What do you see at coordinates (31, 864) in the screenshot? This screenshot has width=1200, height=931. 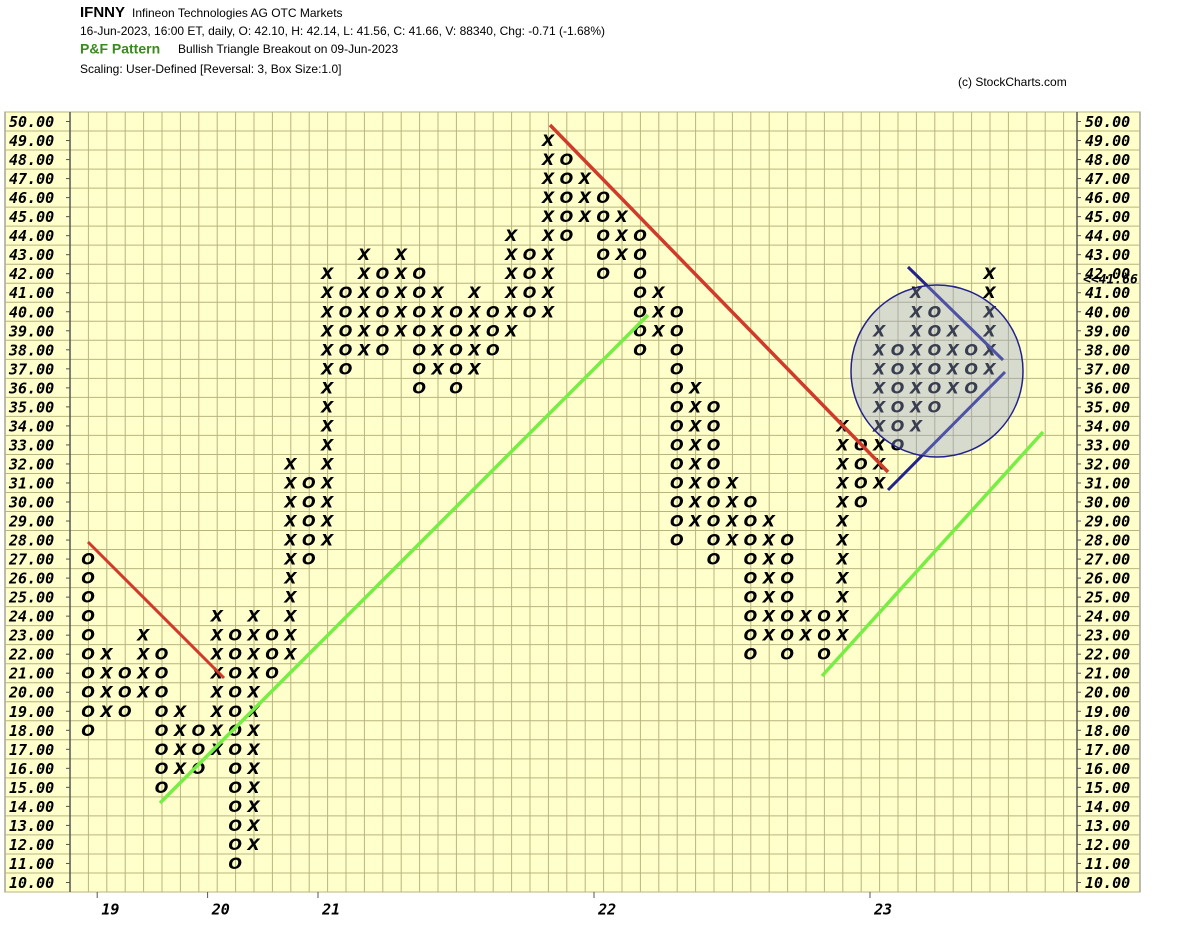 I see `y-tick-label: 11.00` at bounding box center [31, 864].